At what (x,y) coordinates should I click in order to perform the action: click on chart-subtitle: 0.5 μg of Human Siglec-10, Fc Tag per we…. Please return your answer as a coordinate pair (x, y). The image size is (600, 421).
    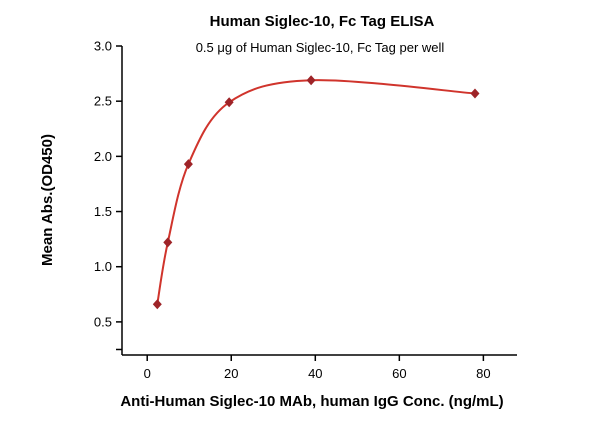
    Looking at the image, I should click on (320, 47).